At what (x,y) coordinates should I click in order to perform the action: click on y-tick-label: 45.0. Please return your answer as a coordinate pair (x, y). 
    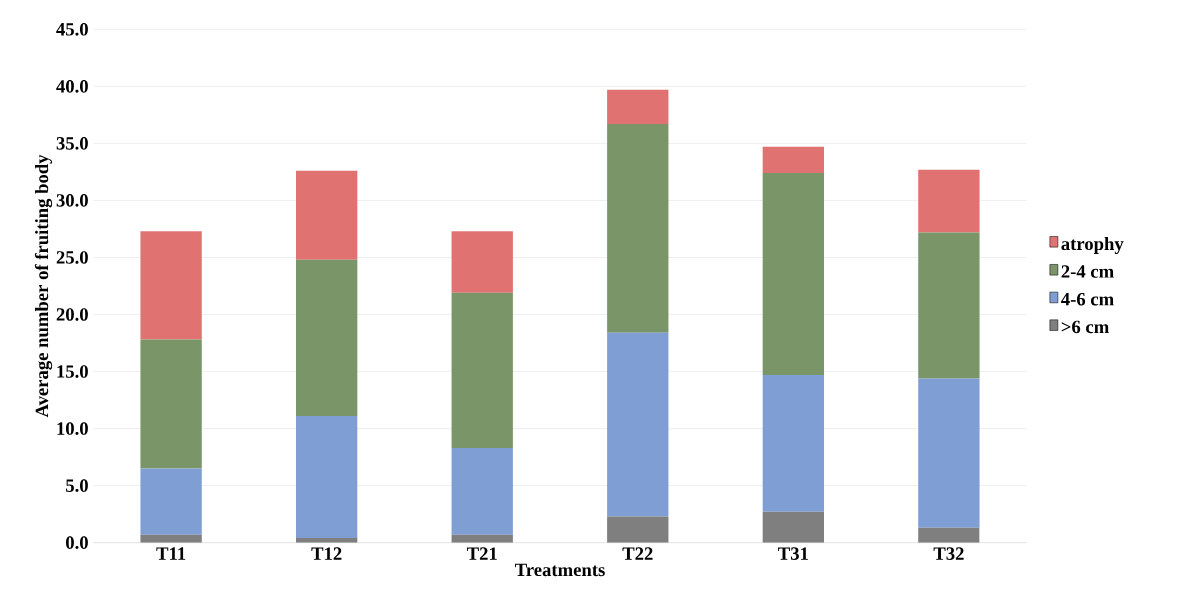
    Looking at the image, I should click on (72, 29).